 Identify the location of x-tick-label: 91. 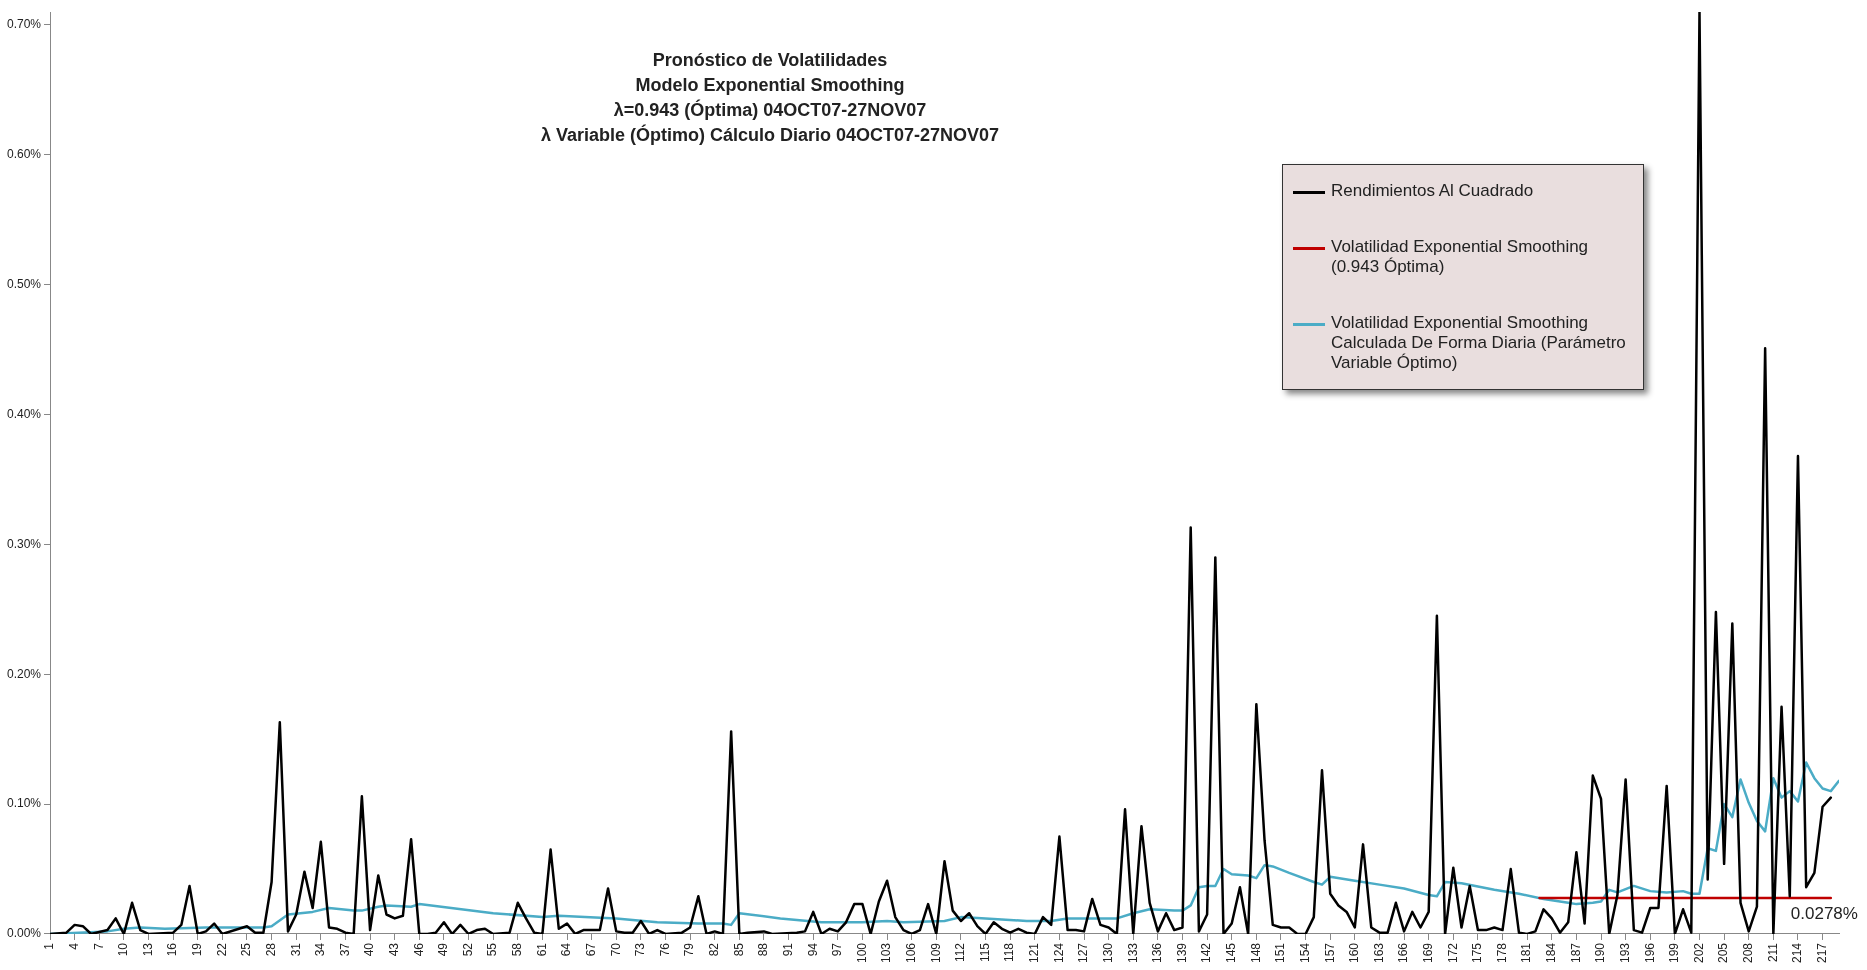
(787, 949).